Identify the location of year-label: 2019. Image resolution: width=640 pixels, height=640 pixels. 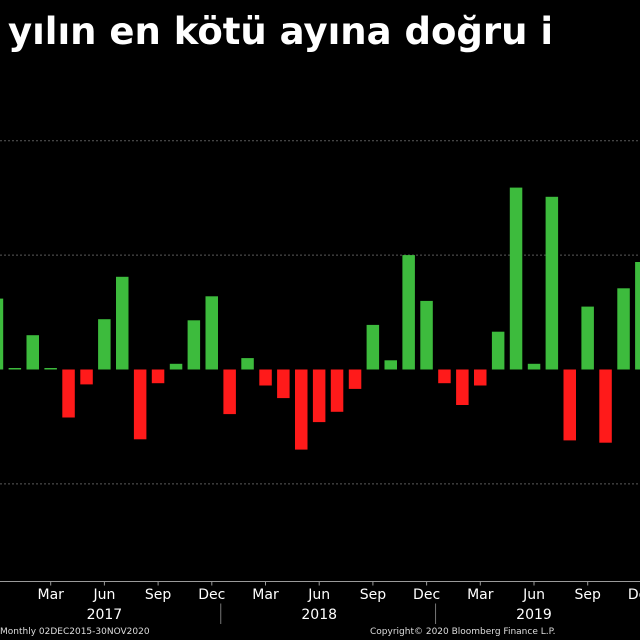
(534, 615).